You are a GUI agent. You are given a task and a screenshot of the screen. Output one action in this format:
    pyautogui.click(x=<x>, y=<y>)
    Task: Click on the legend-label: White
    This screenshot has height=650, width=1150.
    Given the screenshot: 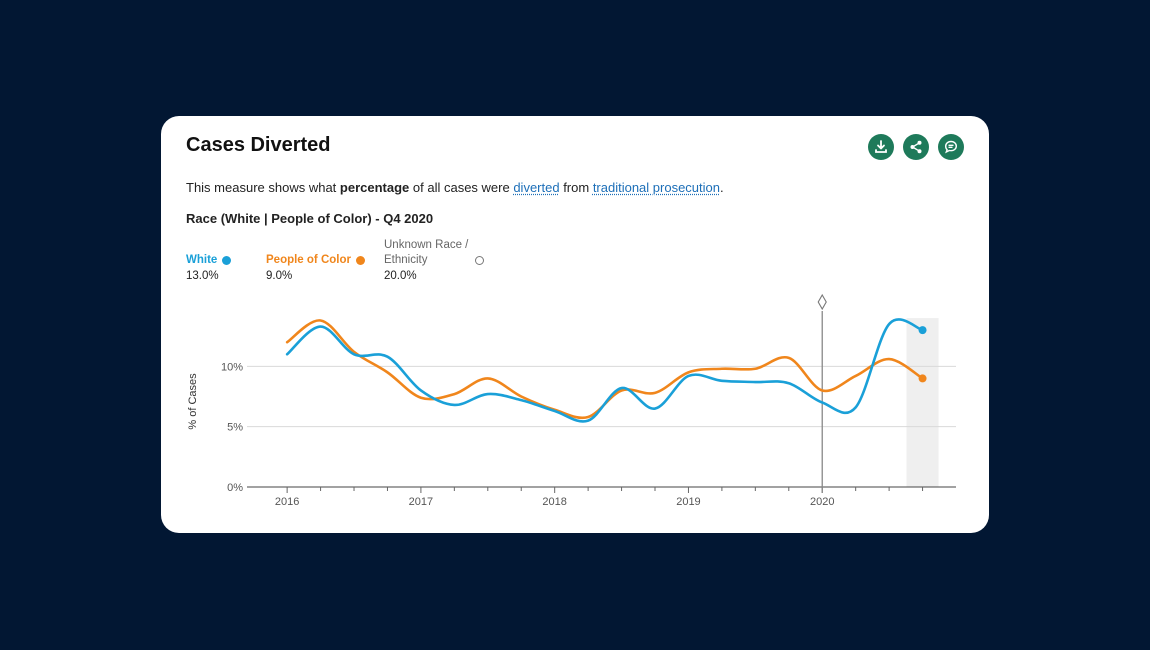 What is the action you would take?
    pyautogui.click(x=202, y=260)
    